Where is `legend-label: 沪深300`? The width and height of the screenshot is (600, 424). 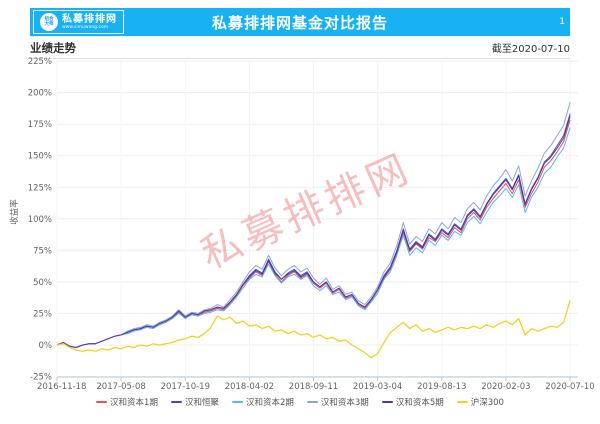
legend-label: 沪深300 is located at coordinates (487, 403).